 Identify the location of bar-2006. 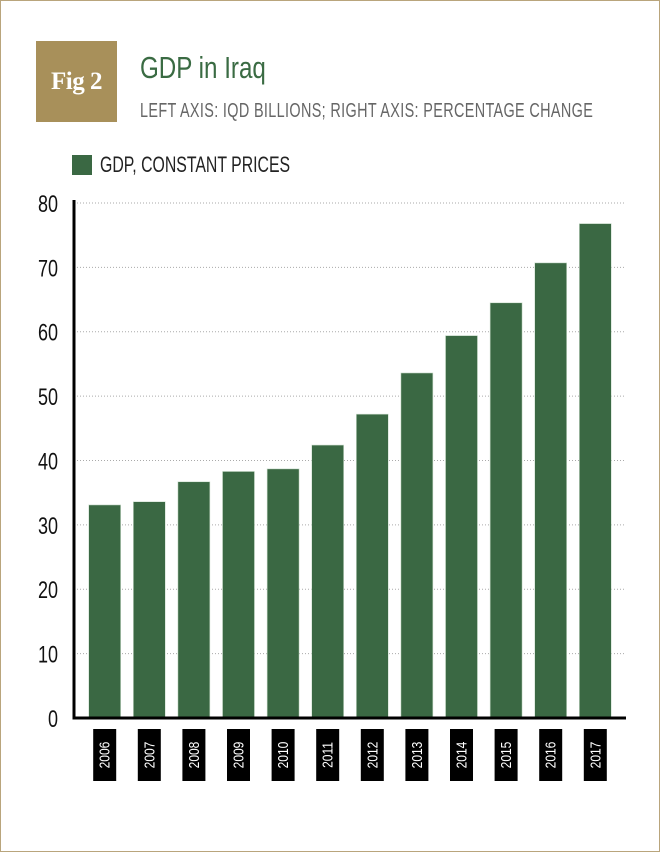
(104, 611).